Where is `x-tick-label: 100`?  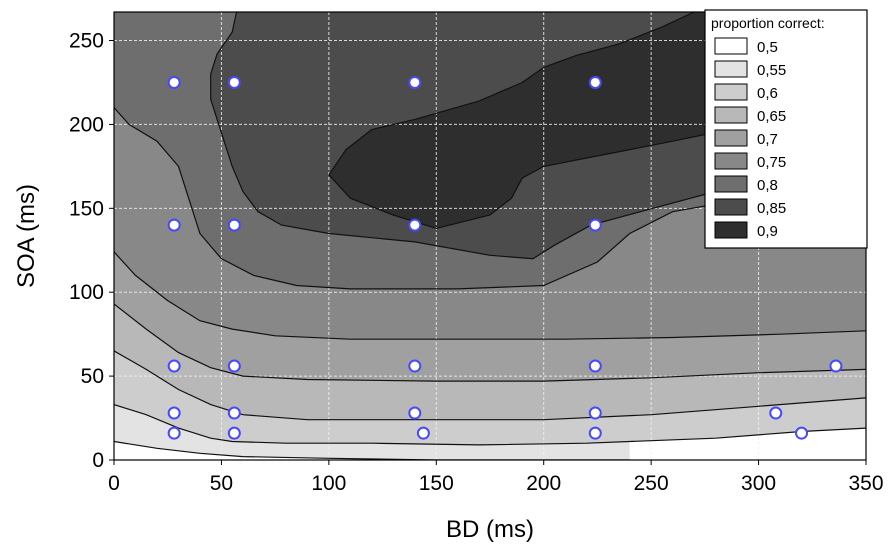 x-tick-label: 100 is located at coordinates (328, 483).